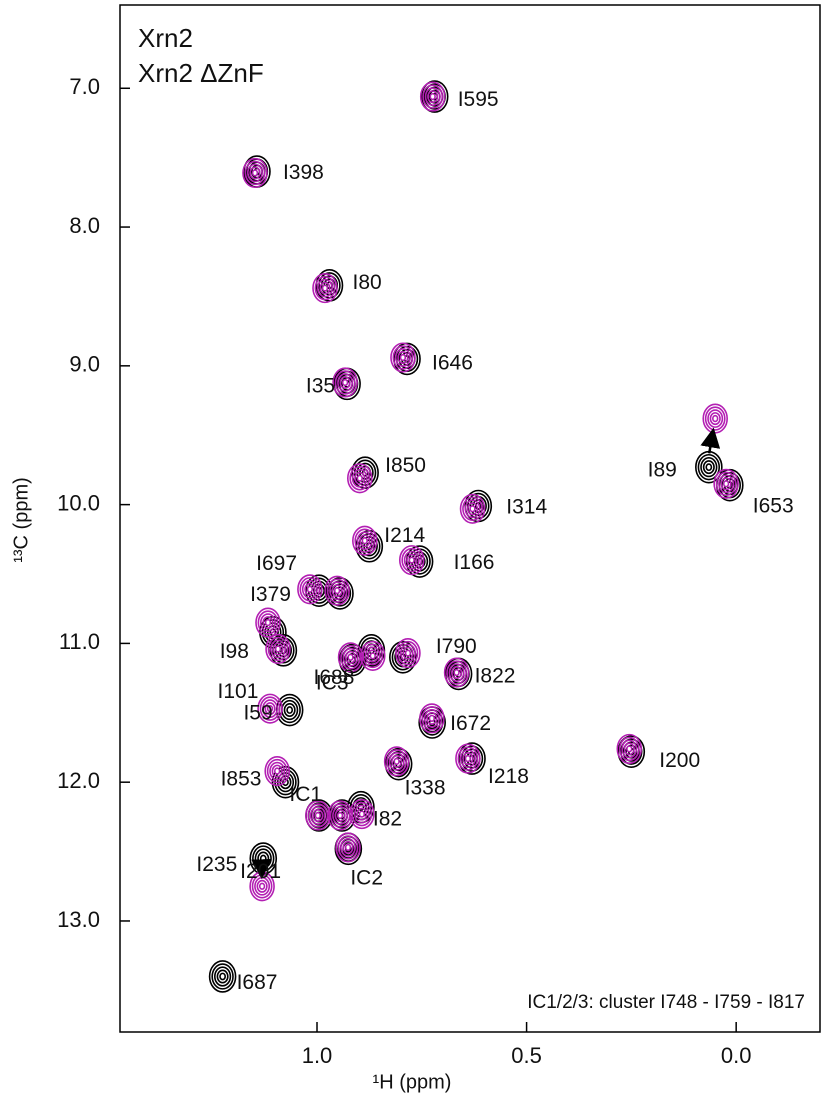 The width and height of the screenshot is (825, 1097). I want to click on x-tick-label: 0.0, so click(736, 1055).